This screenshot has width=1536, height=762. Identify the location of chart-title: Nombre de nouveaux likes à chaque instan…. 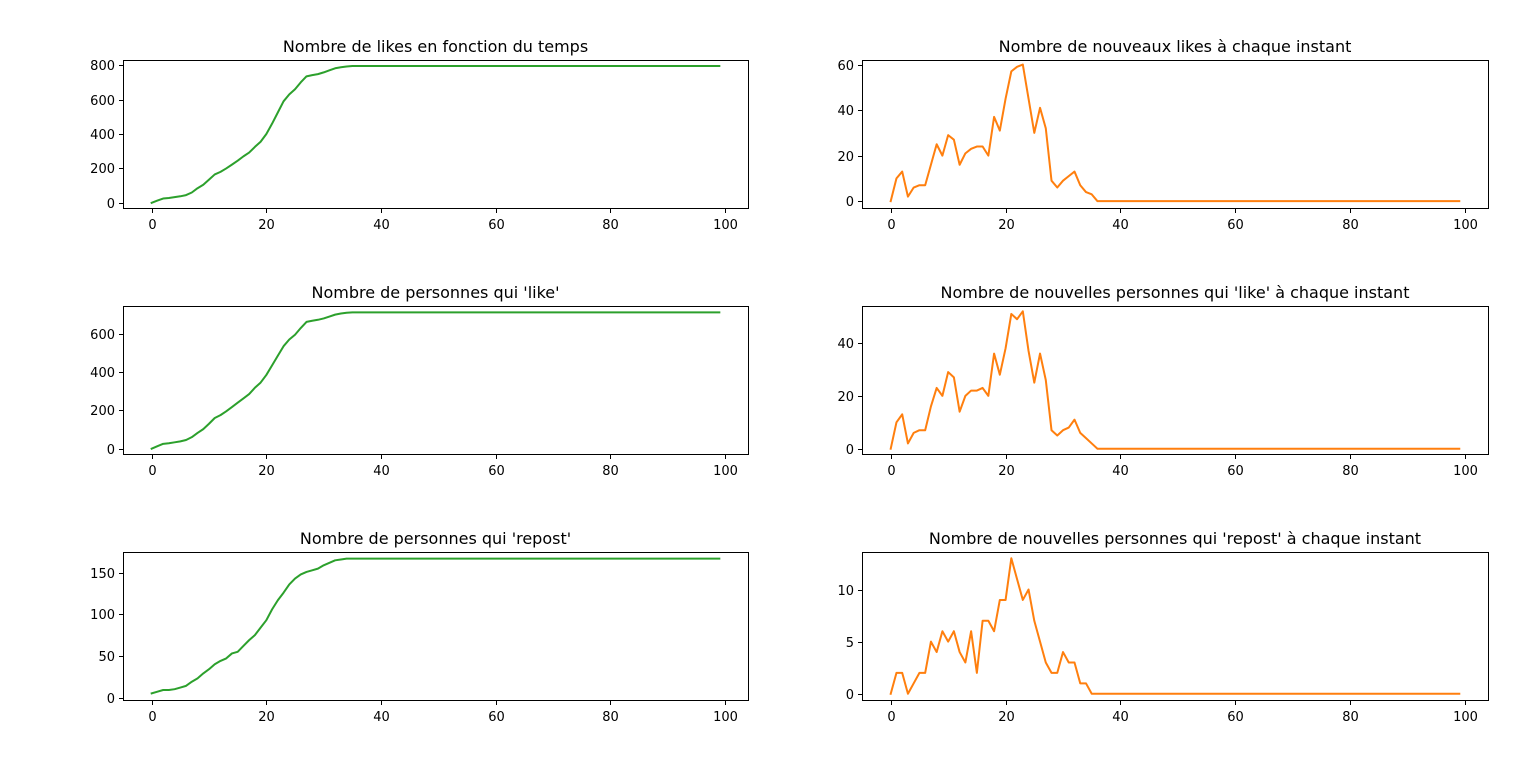
(1175, 46).